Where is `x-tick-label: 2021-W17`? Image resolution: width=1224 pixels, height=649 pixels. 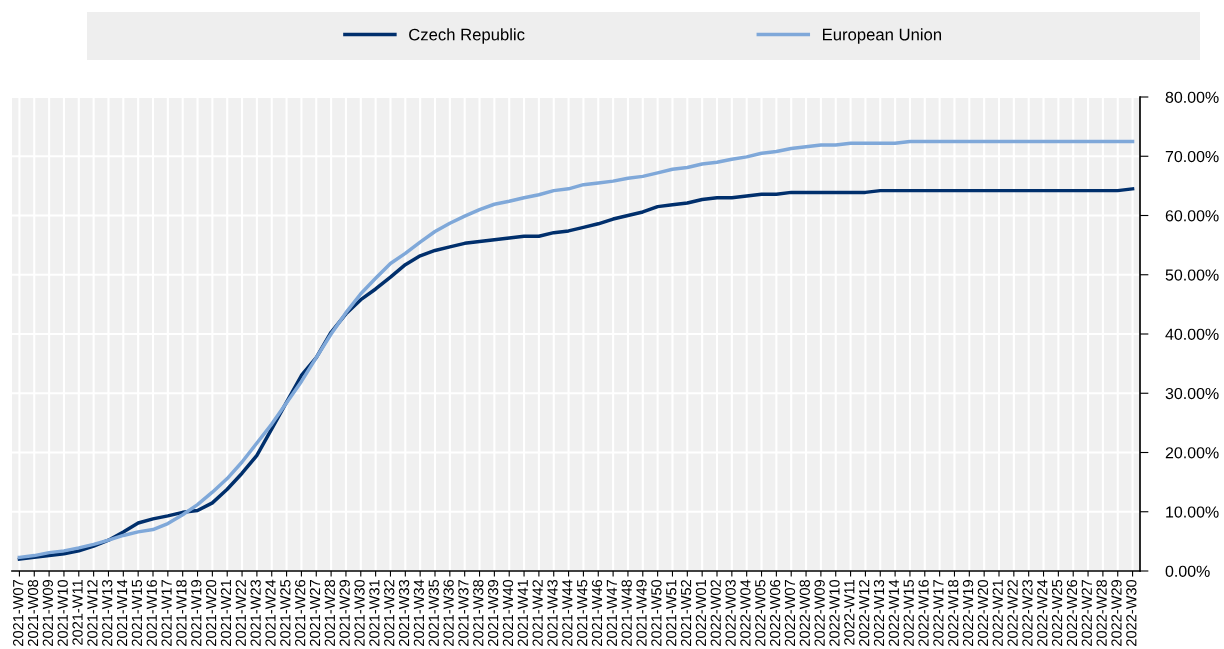
x-tick-label: 2021-W17 is located at coordinates (166, 613).